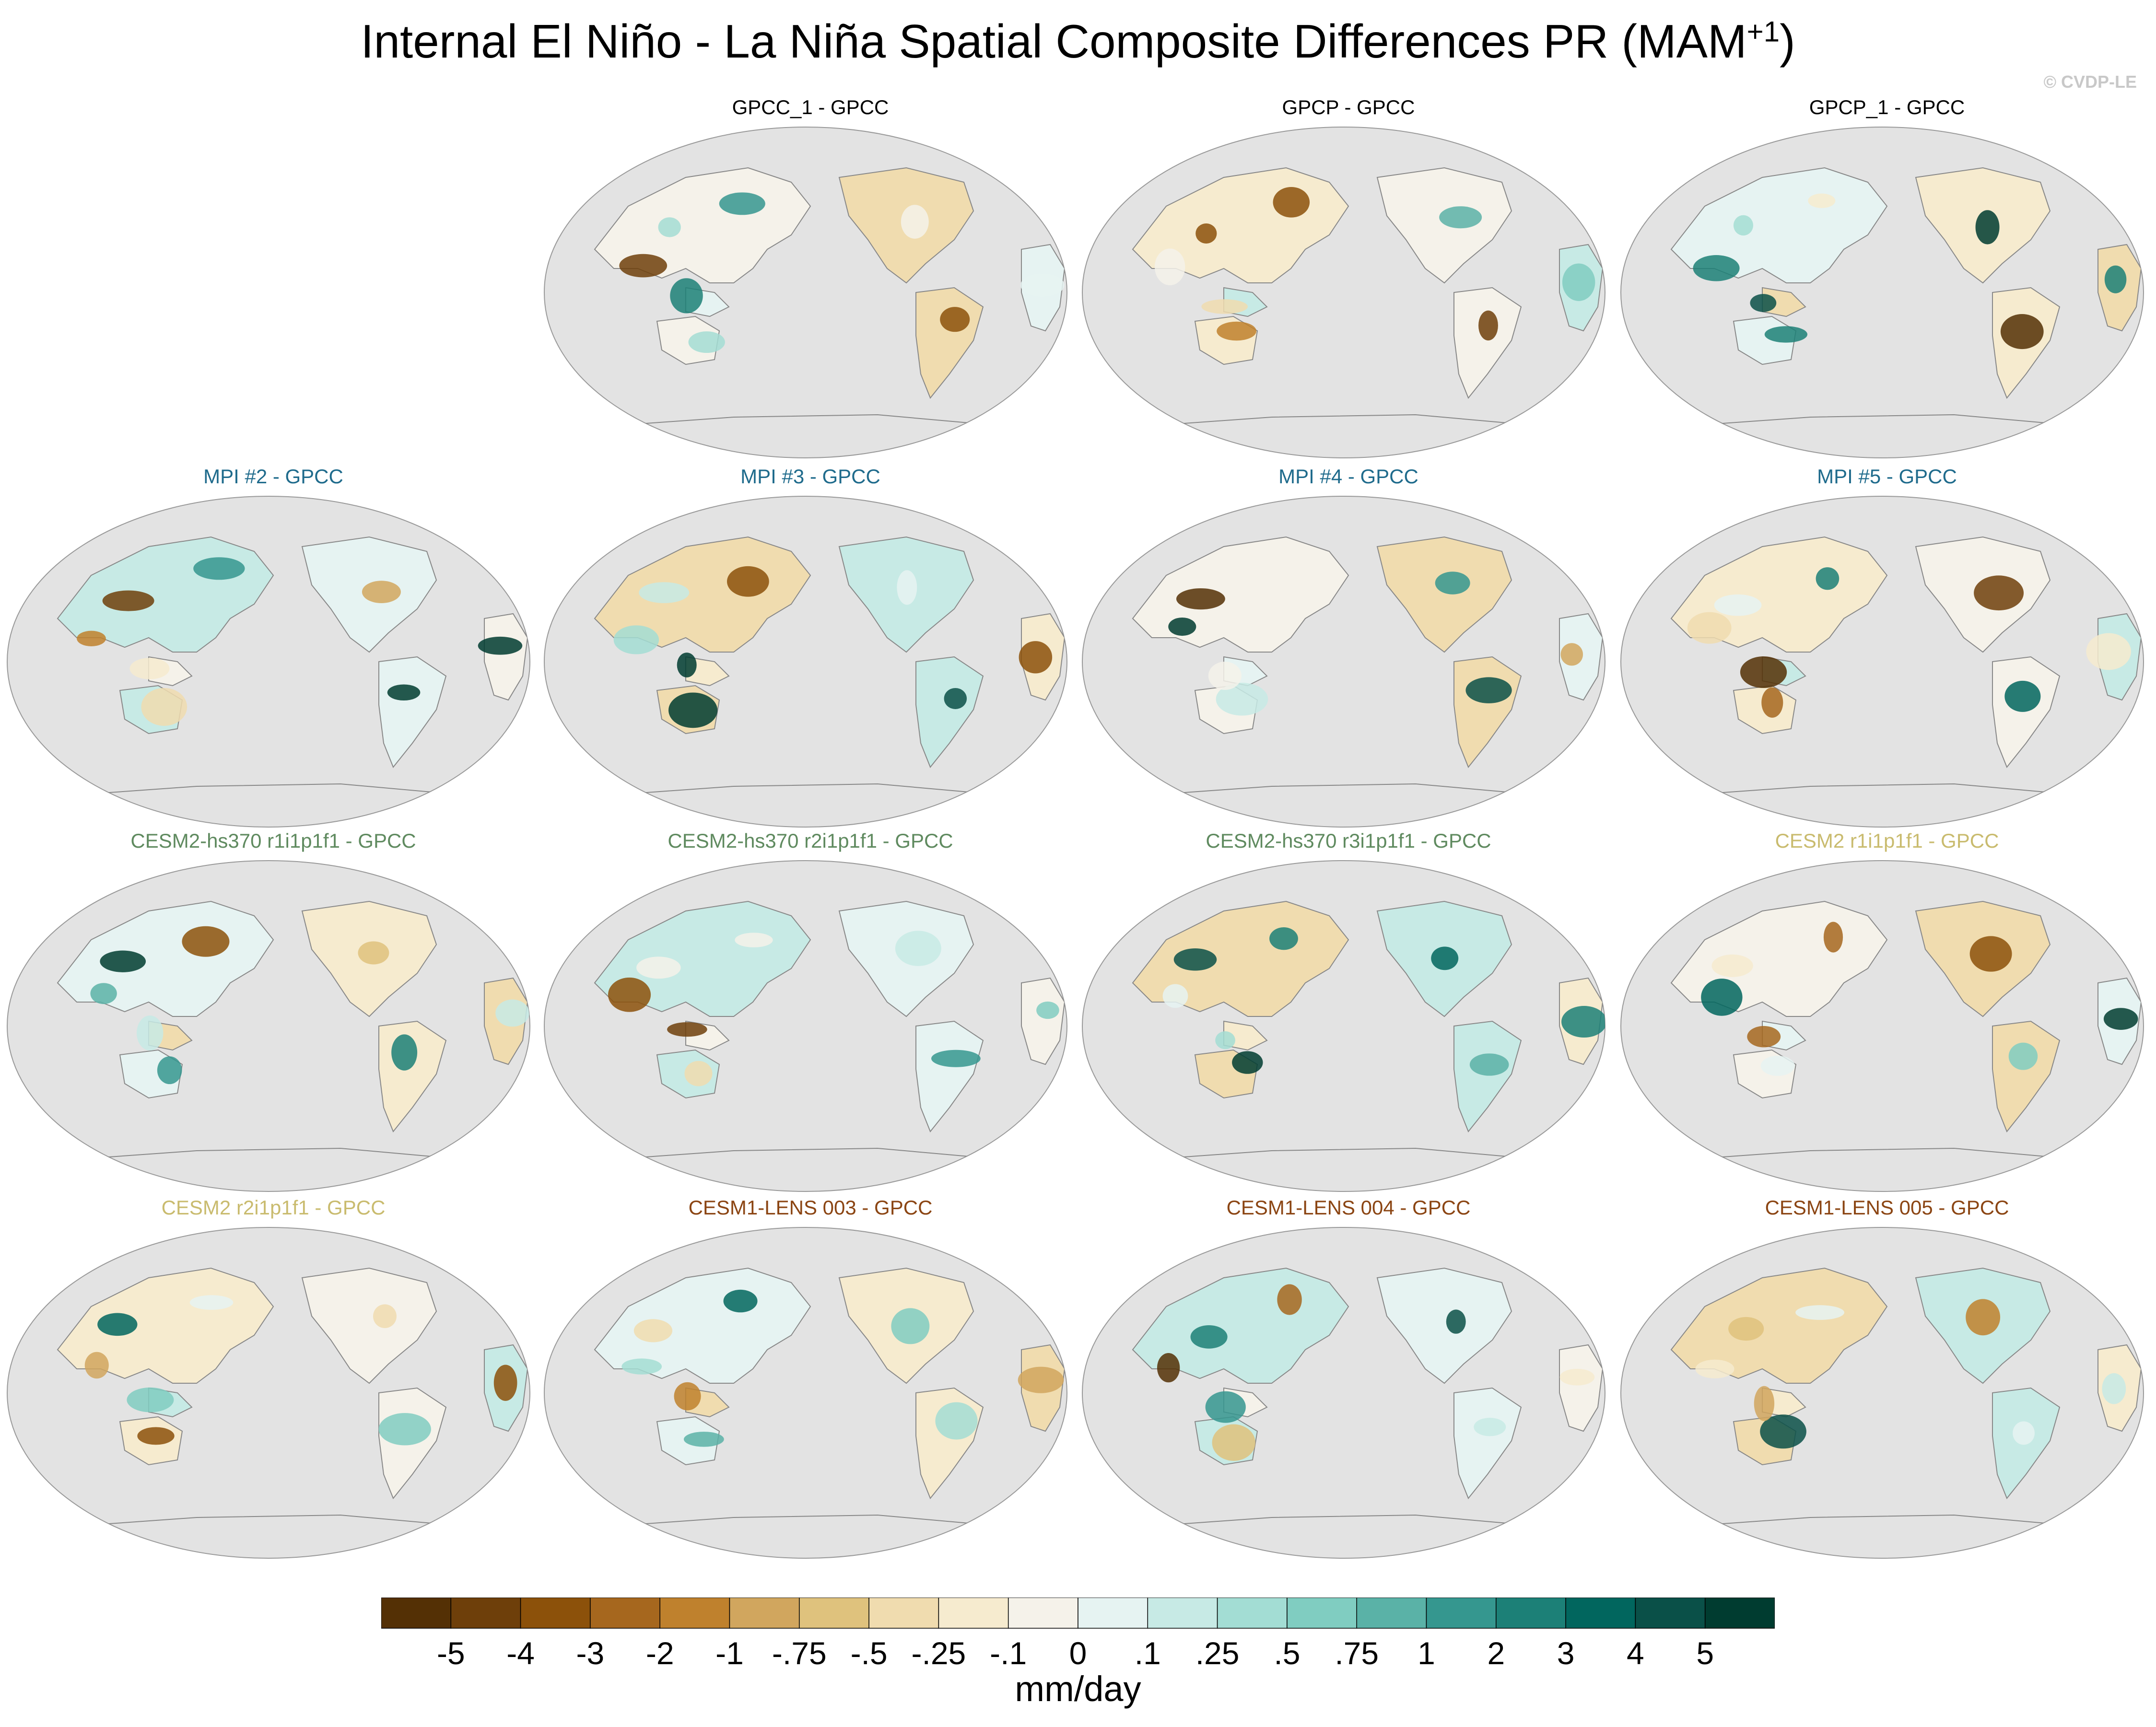 The image size is (2156, 1727). What do you see at coordinates (1078, 1689) in the screenshot?
I see `colorbar-units: mm/day` at bounding box center [1078, 1689].